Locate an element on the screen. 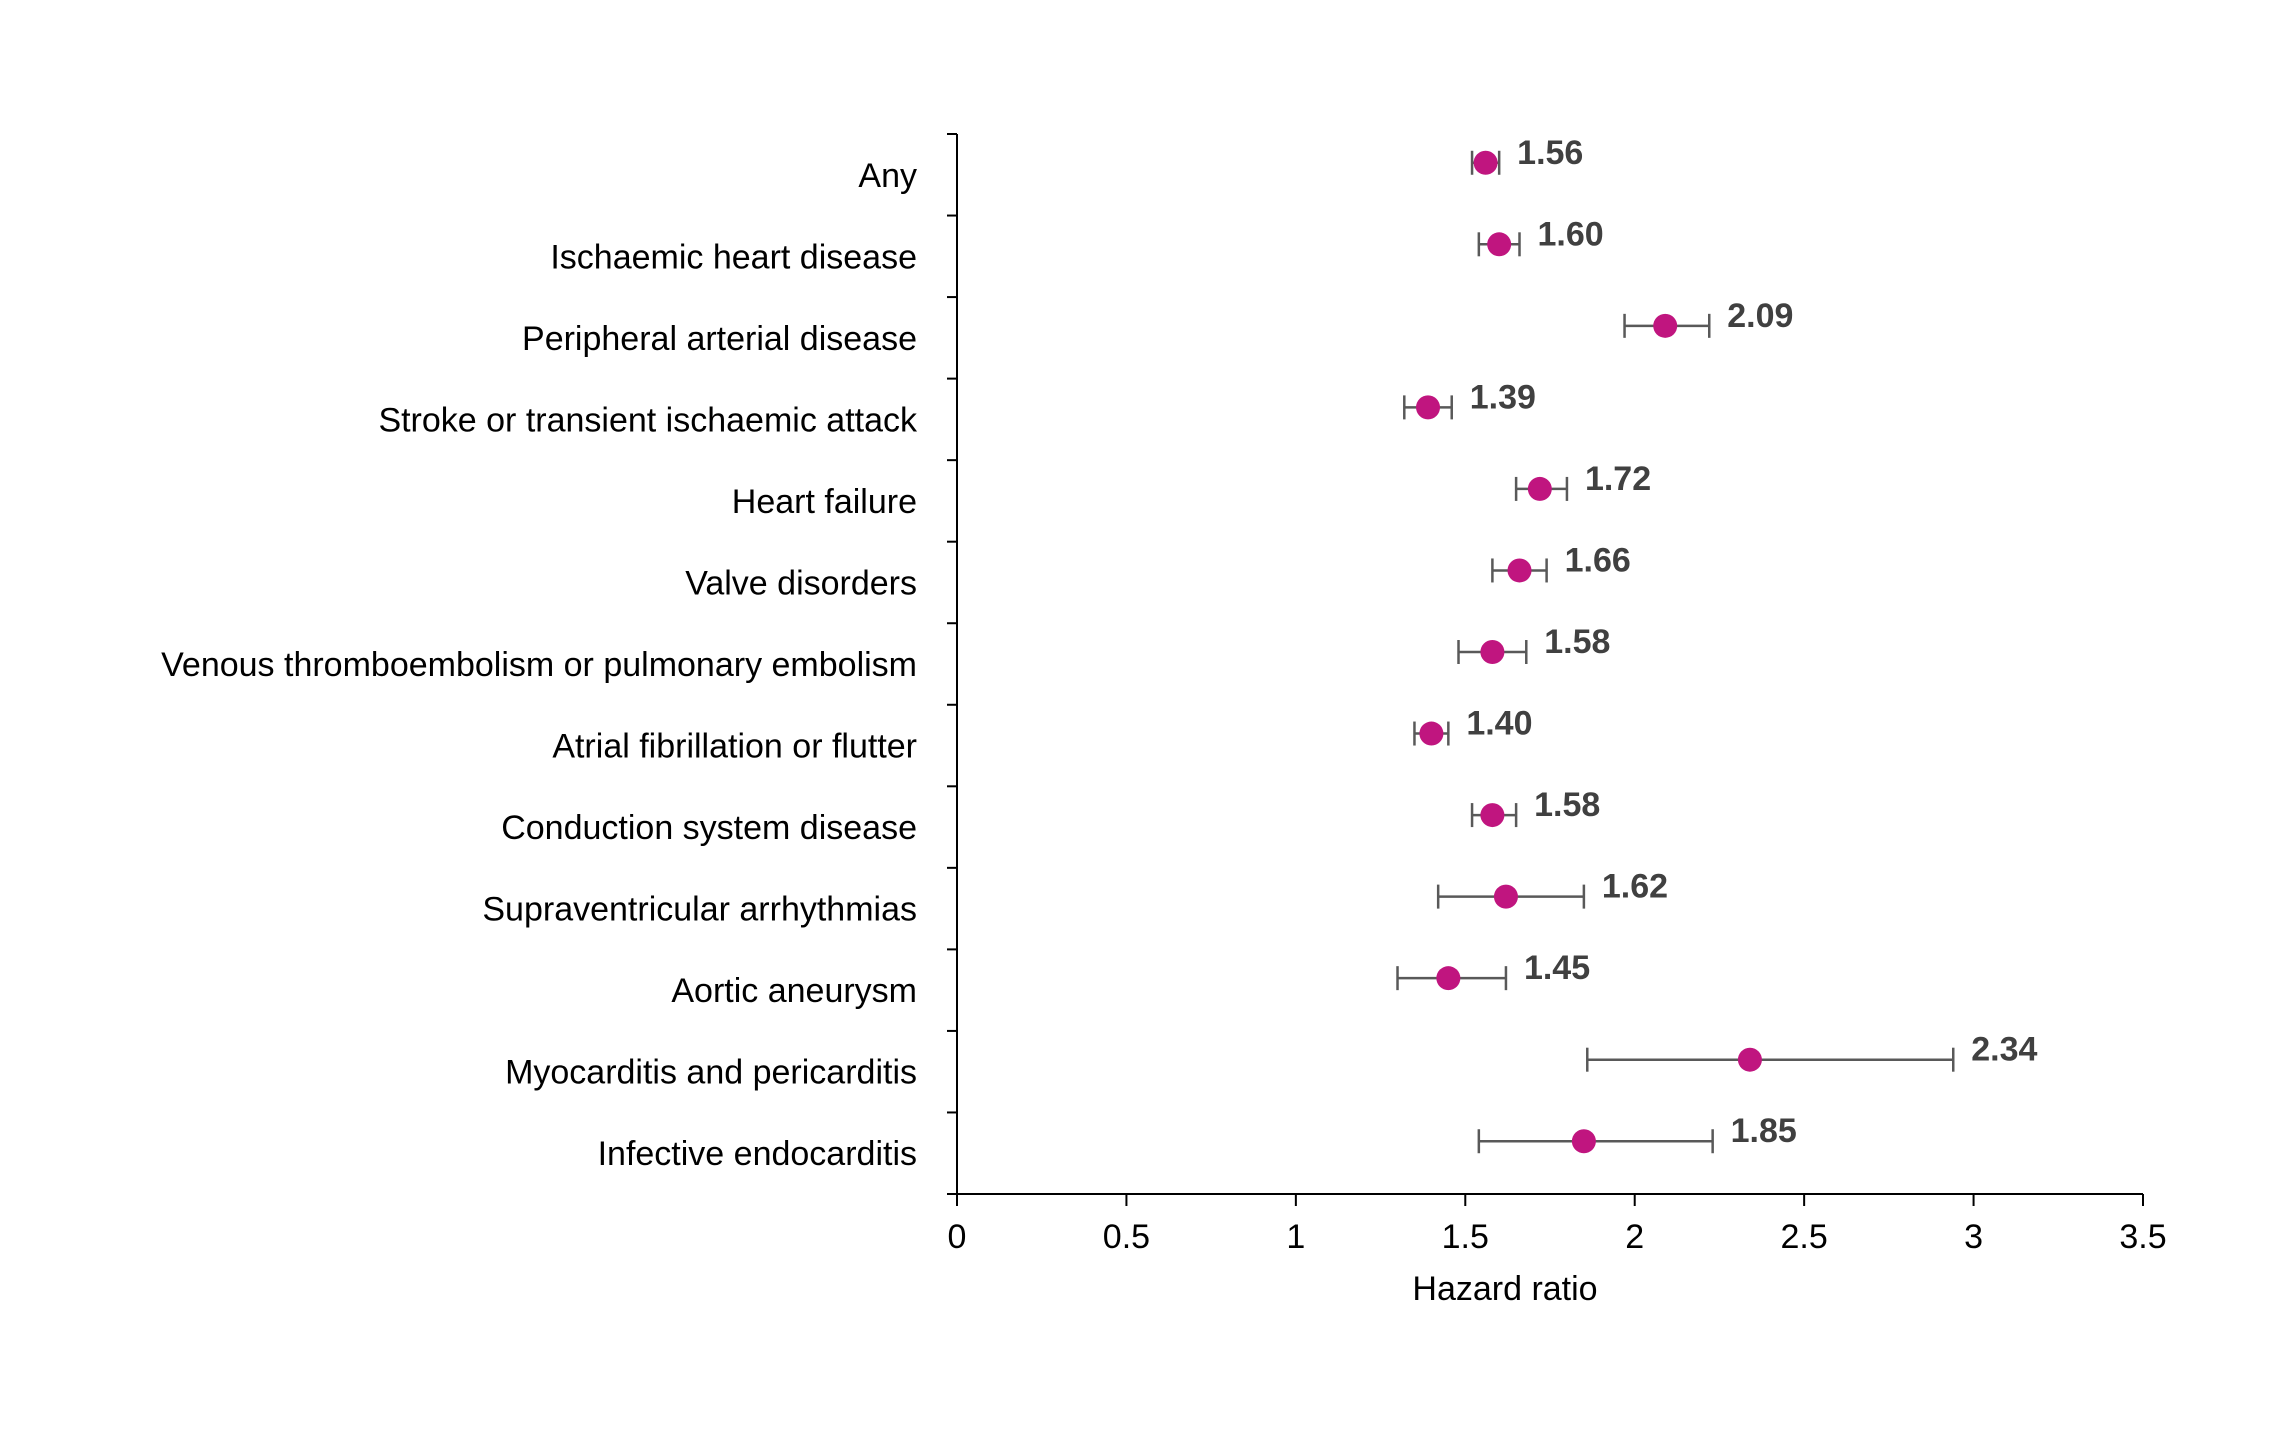 The height and width of the screenshot is (1429, 2285). value-label: 1.56 is located at coordinates (1550, 153).